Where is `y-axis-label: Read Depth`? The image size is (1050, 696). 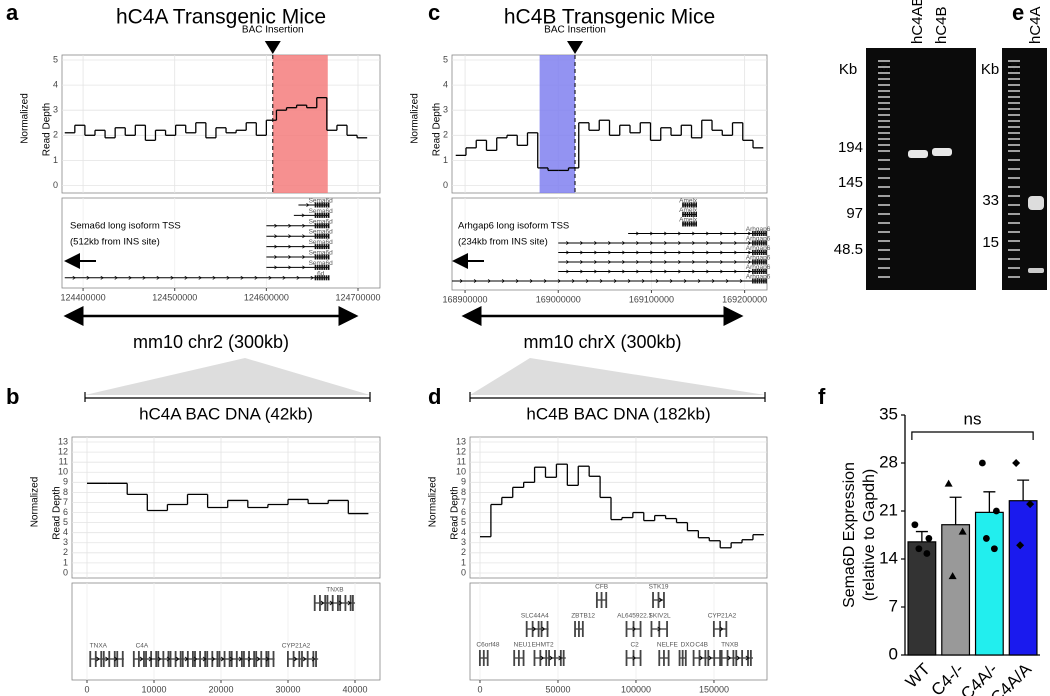
y-axis-label: Read Depth is located at coordinates (455, 512).